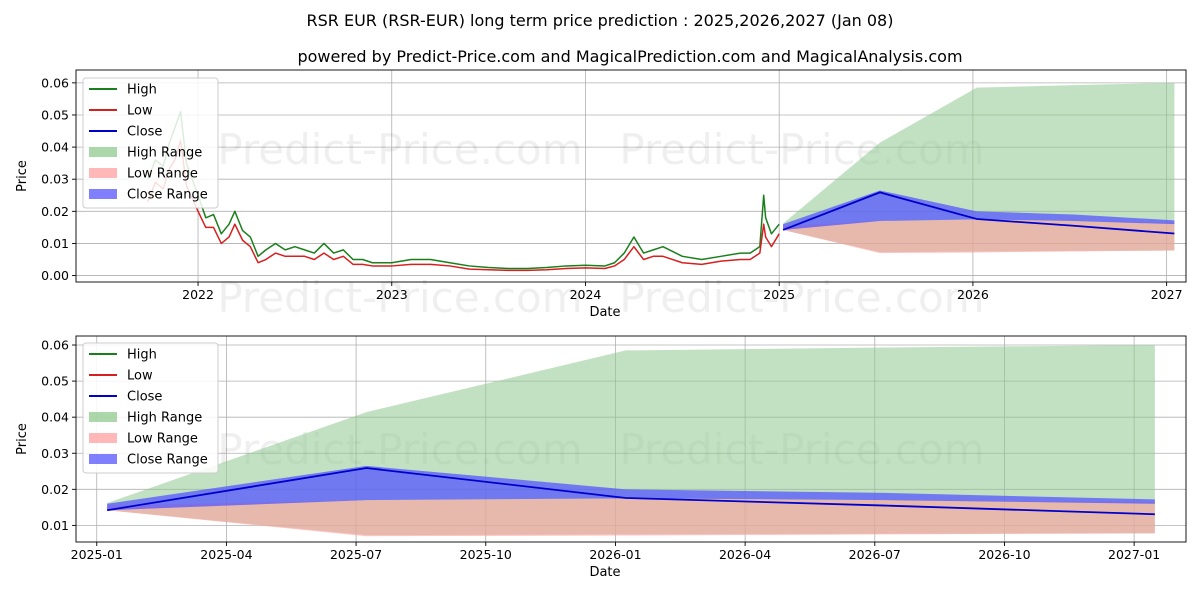  I want to click on x-tick-label: 2025-01, so click(97, 554).